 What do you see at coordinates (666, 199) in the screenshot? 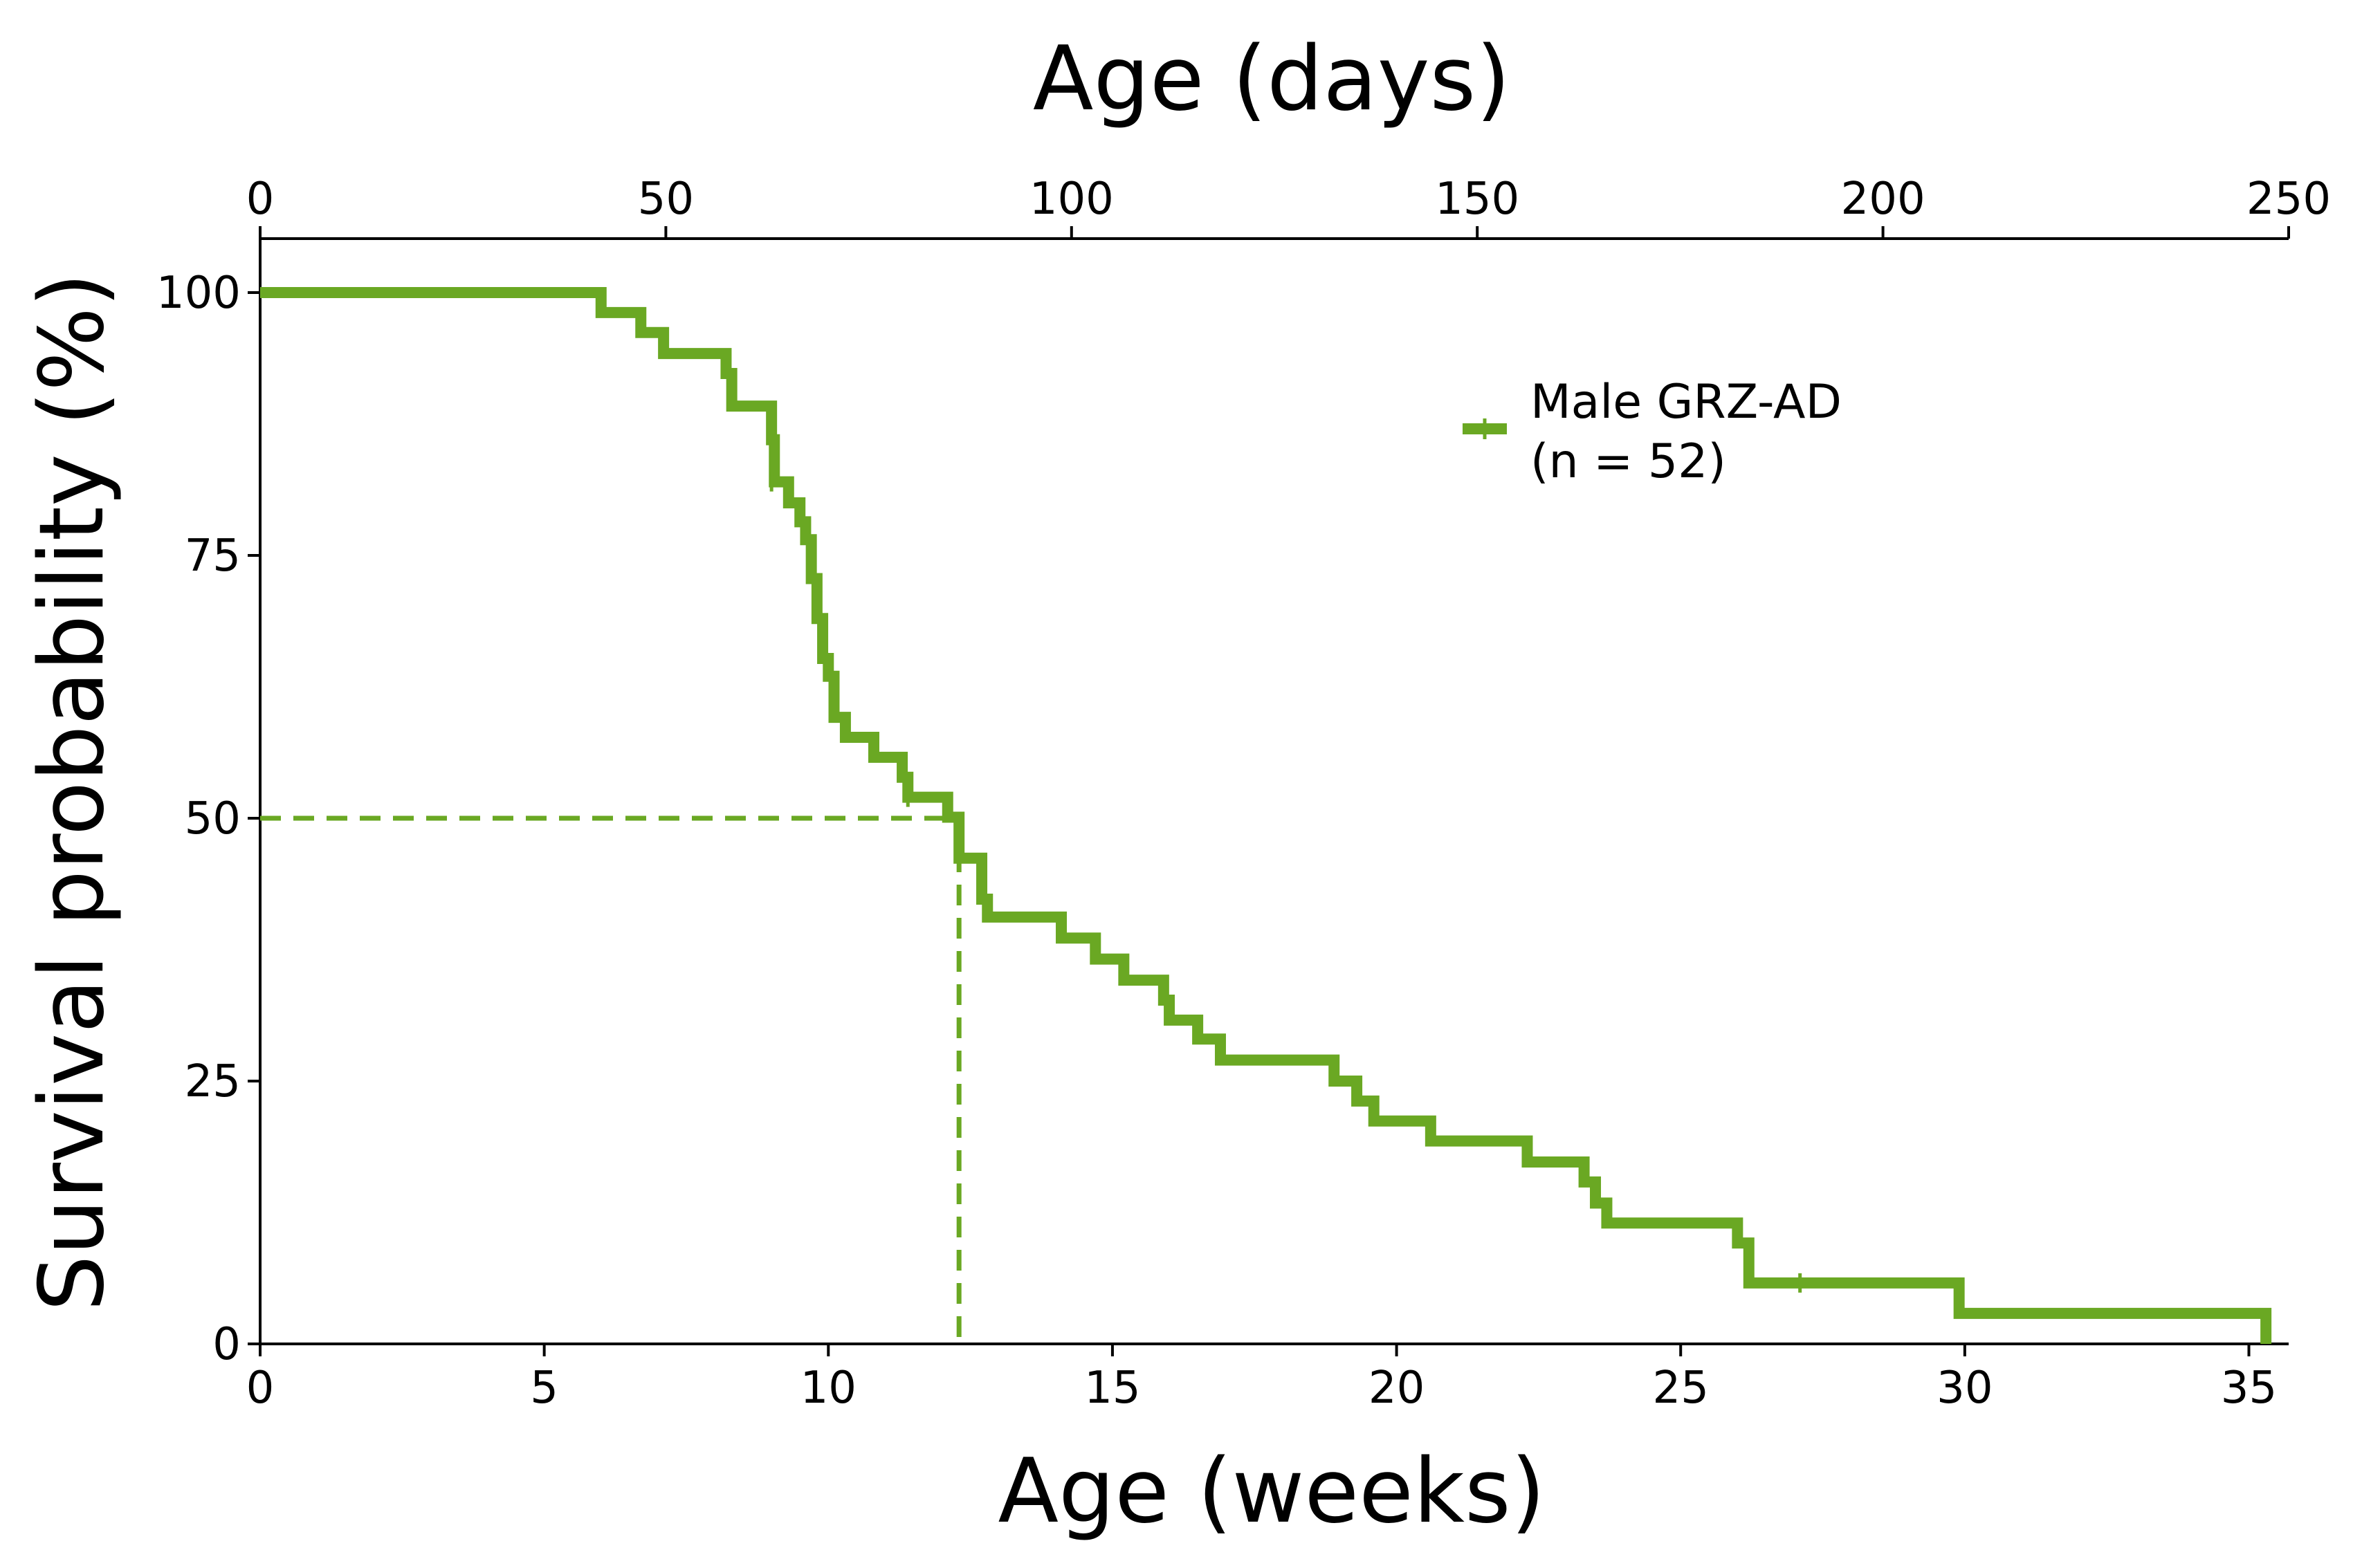
I see `top-x-tick-label: 50` at bounding box center [666, 199].